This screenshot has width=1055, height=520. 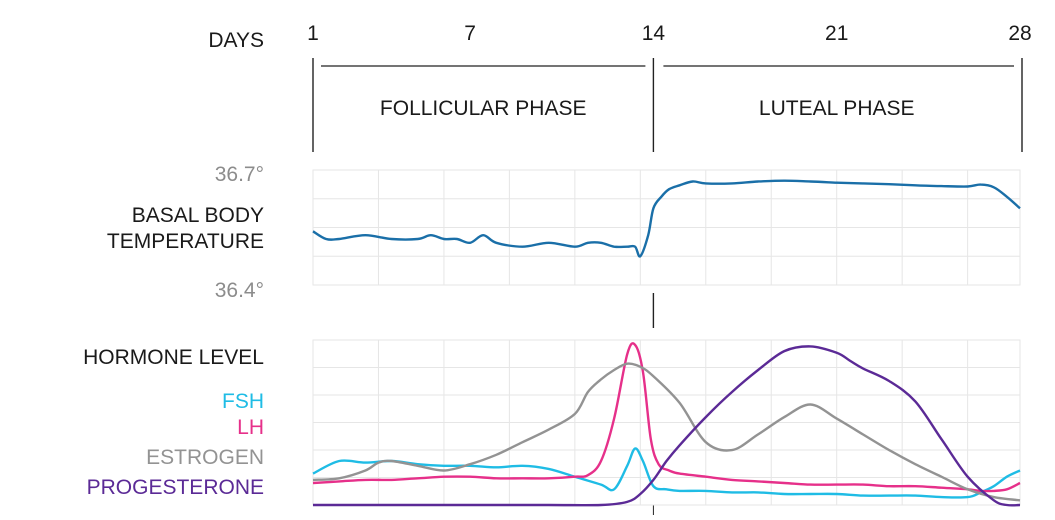 What do you see at coordinates (1019, 33) in the screenshot?
I see `day-tick-label: 28` at bounding box center [1019, 33].